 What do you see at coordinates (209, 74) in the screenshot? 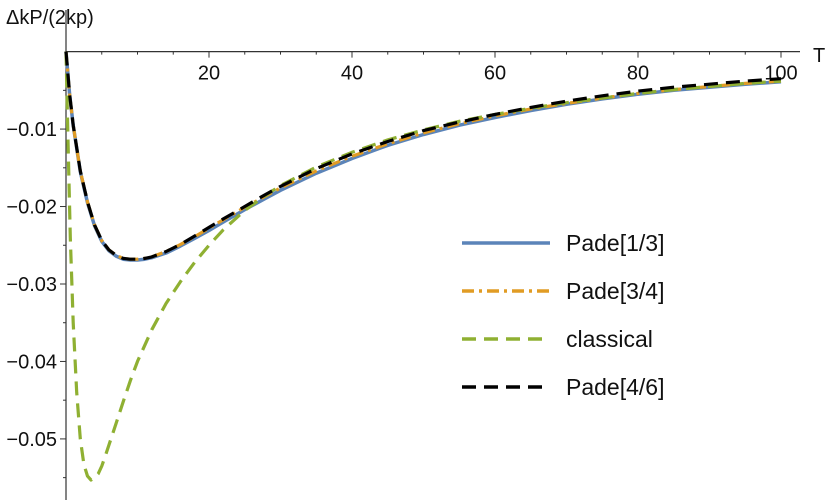
I see `x-tick-label: 20` at bounding box center [209, 74].